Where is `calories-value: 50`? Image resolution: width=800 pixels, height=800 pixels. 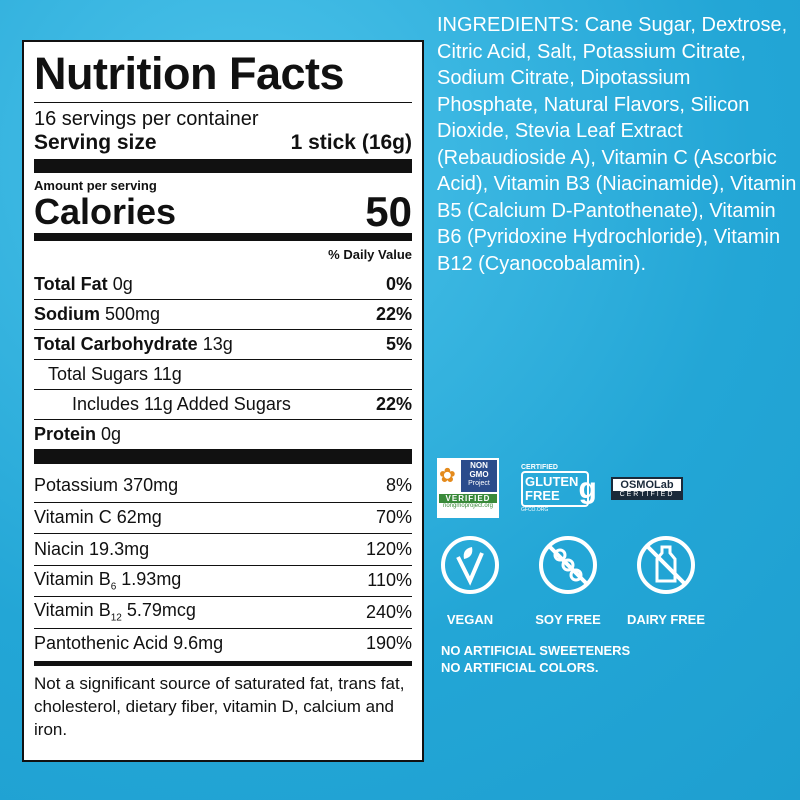 calories-value: 50 is located at coordinates (388, 211).